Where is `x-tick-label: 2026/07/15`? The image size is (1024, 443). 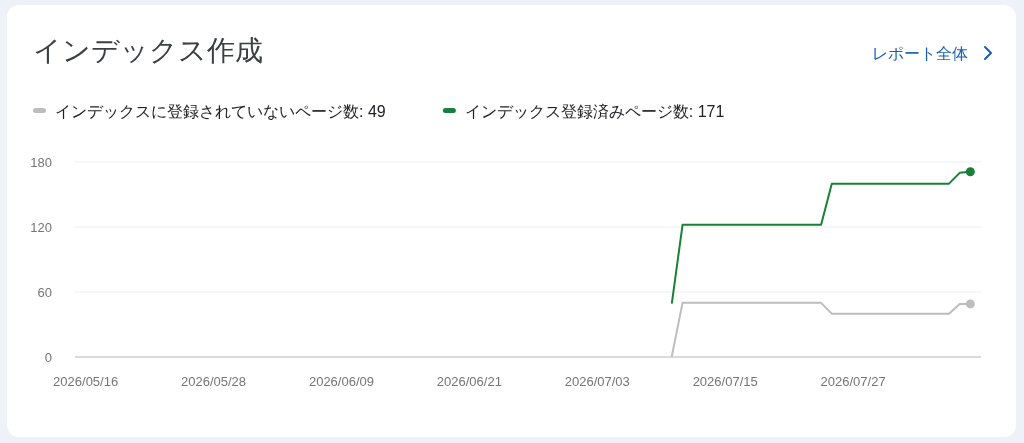 x-tick-label: 2026/07/15 is located at coordinates (725, 381).